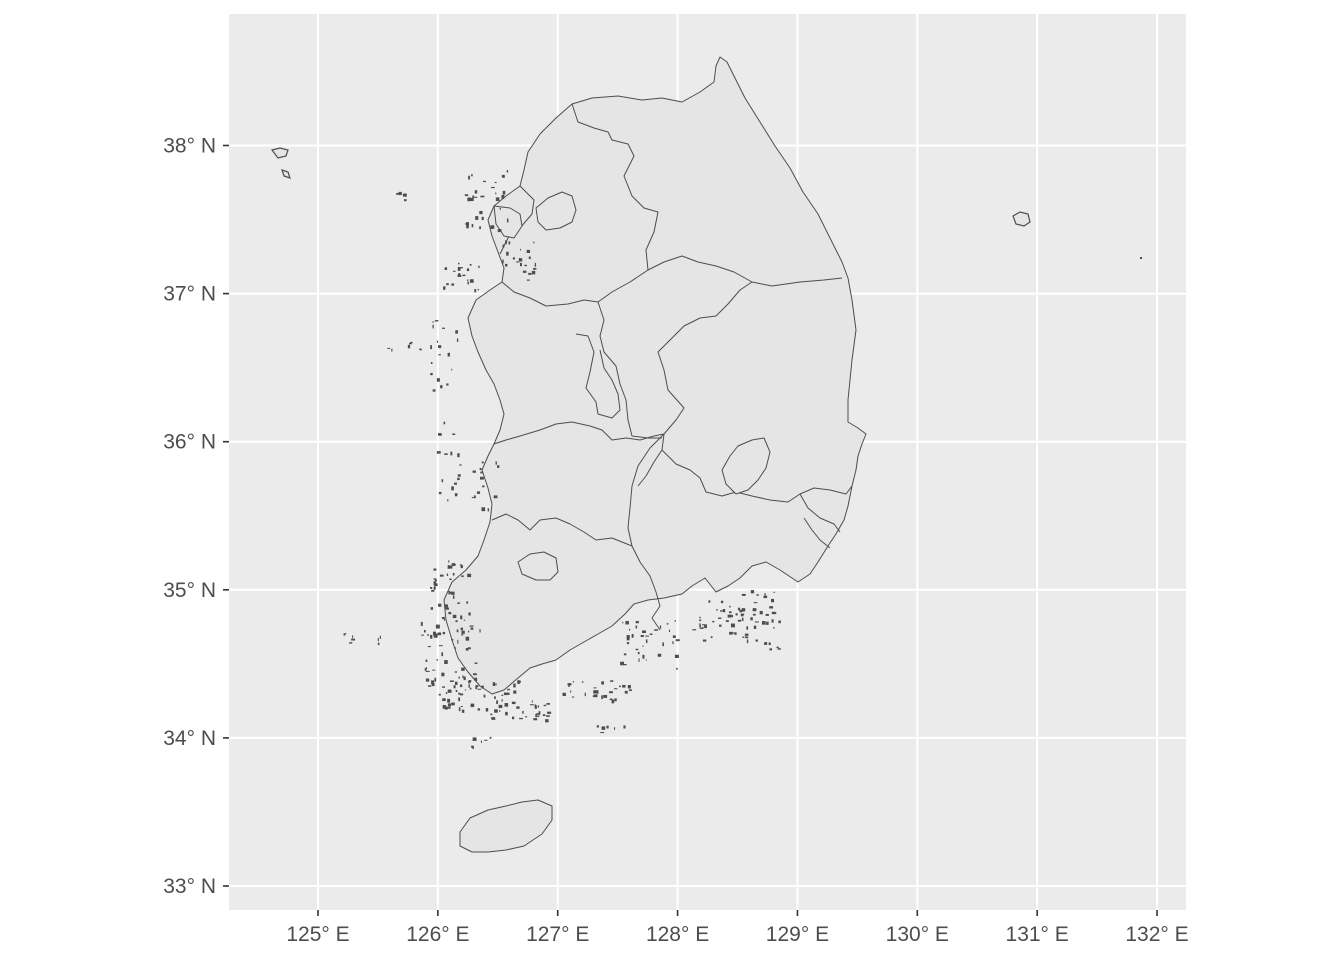 The width and height of the screenshot is (1344, 960). Describe the element at coordinates (189, 146) in the screenshot. I see `y-tick-label-38: 38° N` at that location.